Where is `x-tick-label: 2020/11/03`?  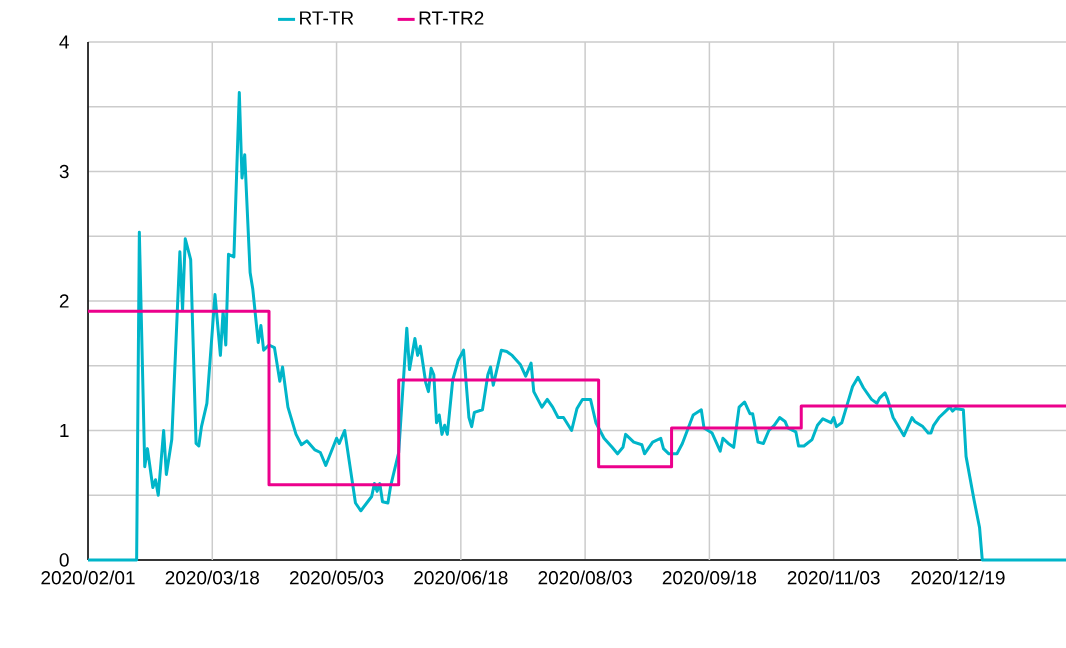 x-tick-label: 2020/11/03 is located at coordinates (833, 577).